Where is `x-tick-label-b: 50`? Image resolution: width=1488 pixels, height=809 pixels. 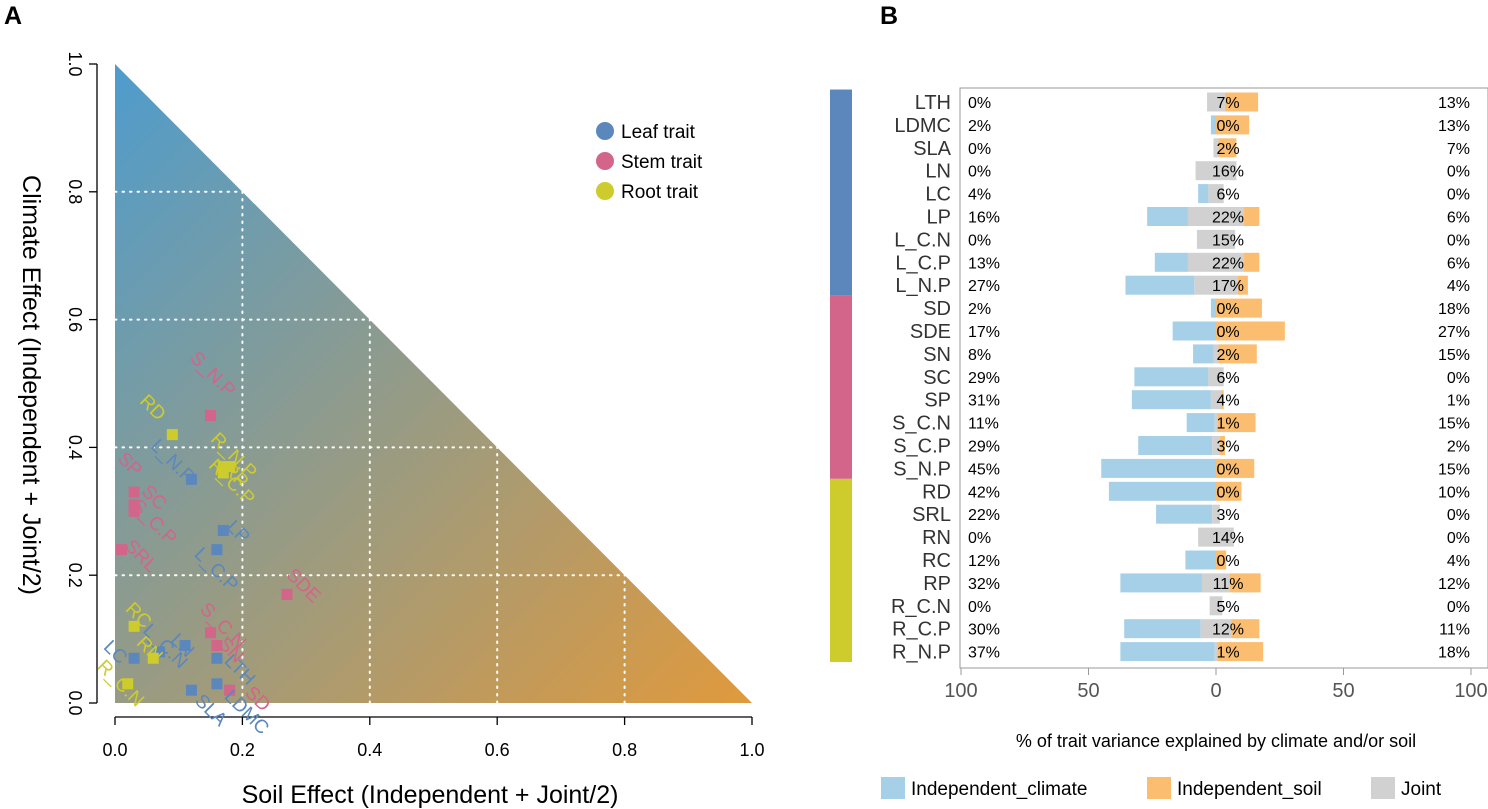
x-tick-label-b: 50 is located at coordinates (1343, 691).